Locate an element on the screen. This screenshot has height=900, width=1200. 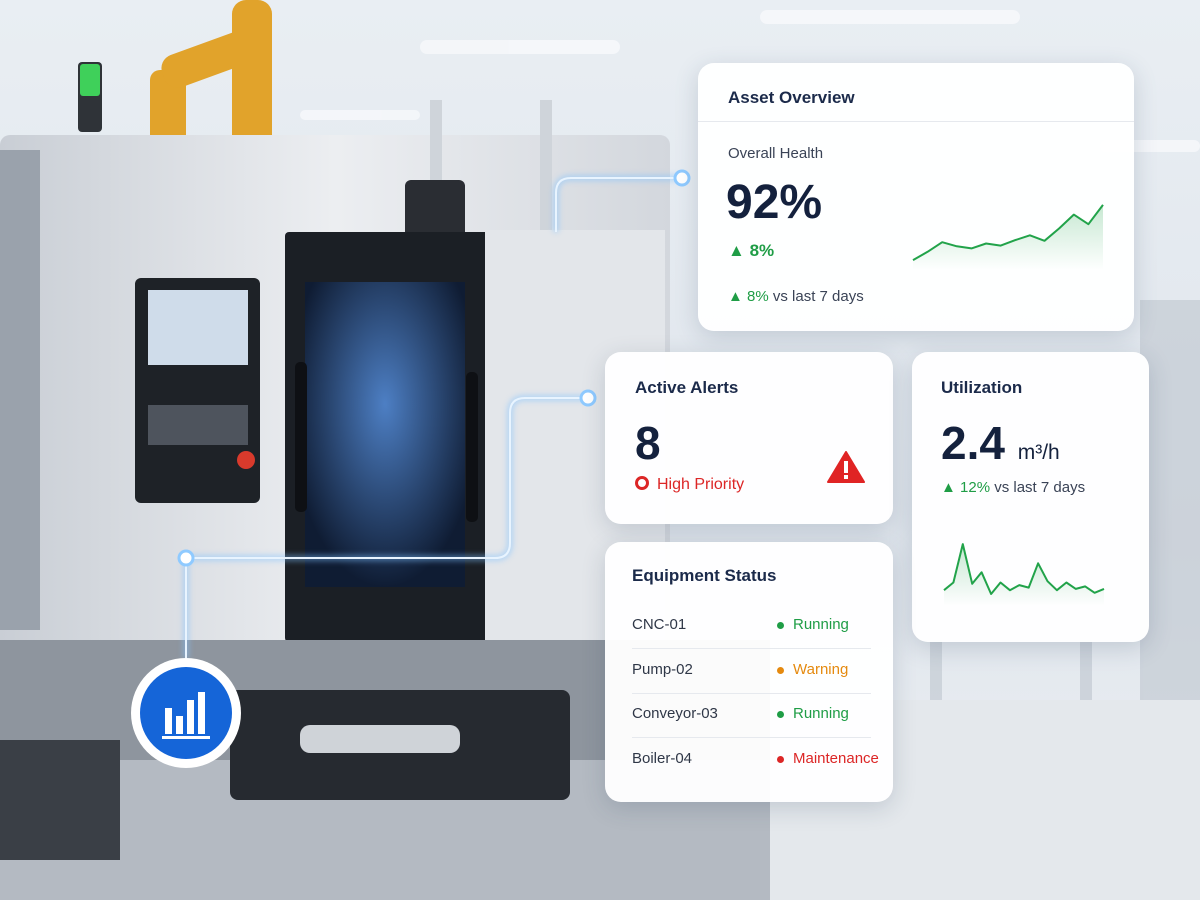
equipment-name: Conveyor-03 is located at coordinates (675, 713).